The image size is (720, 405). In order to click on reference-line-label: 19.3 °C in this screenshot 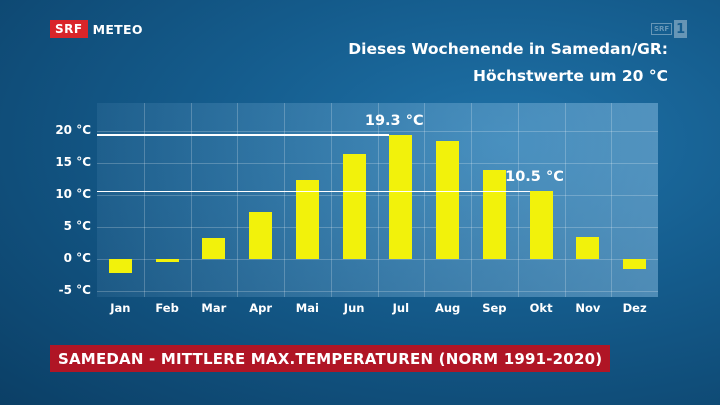, I will do `click(394, 121)`.